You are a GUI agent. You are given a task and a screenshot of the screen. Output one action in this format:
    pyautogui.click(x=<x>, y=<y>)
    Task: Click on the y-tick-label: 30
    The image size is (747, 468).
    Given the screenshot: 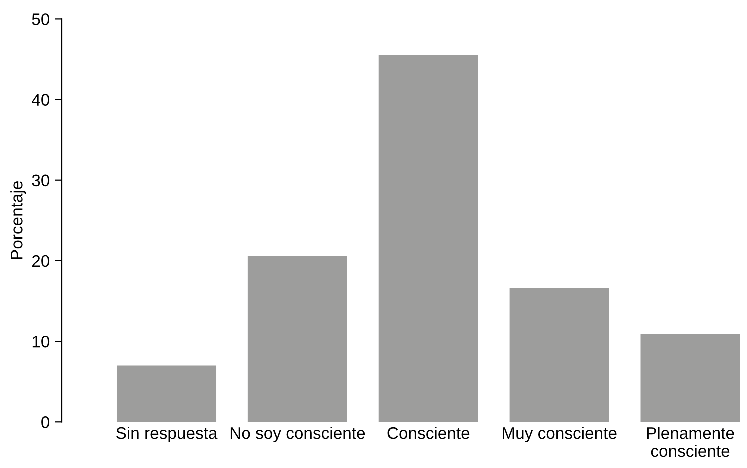 What is the action you would take?
    pyautogui.click(x=41, y=180)
    